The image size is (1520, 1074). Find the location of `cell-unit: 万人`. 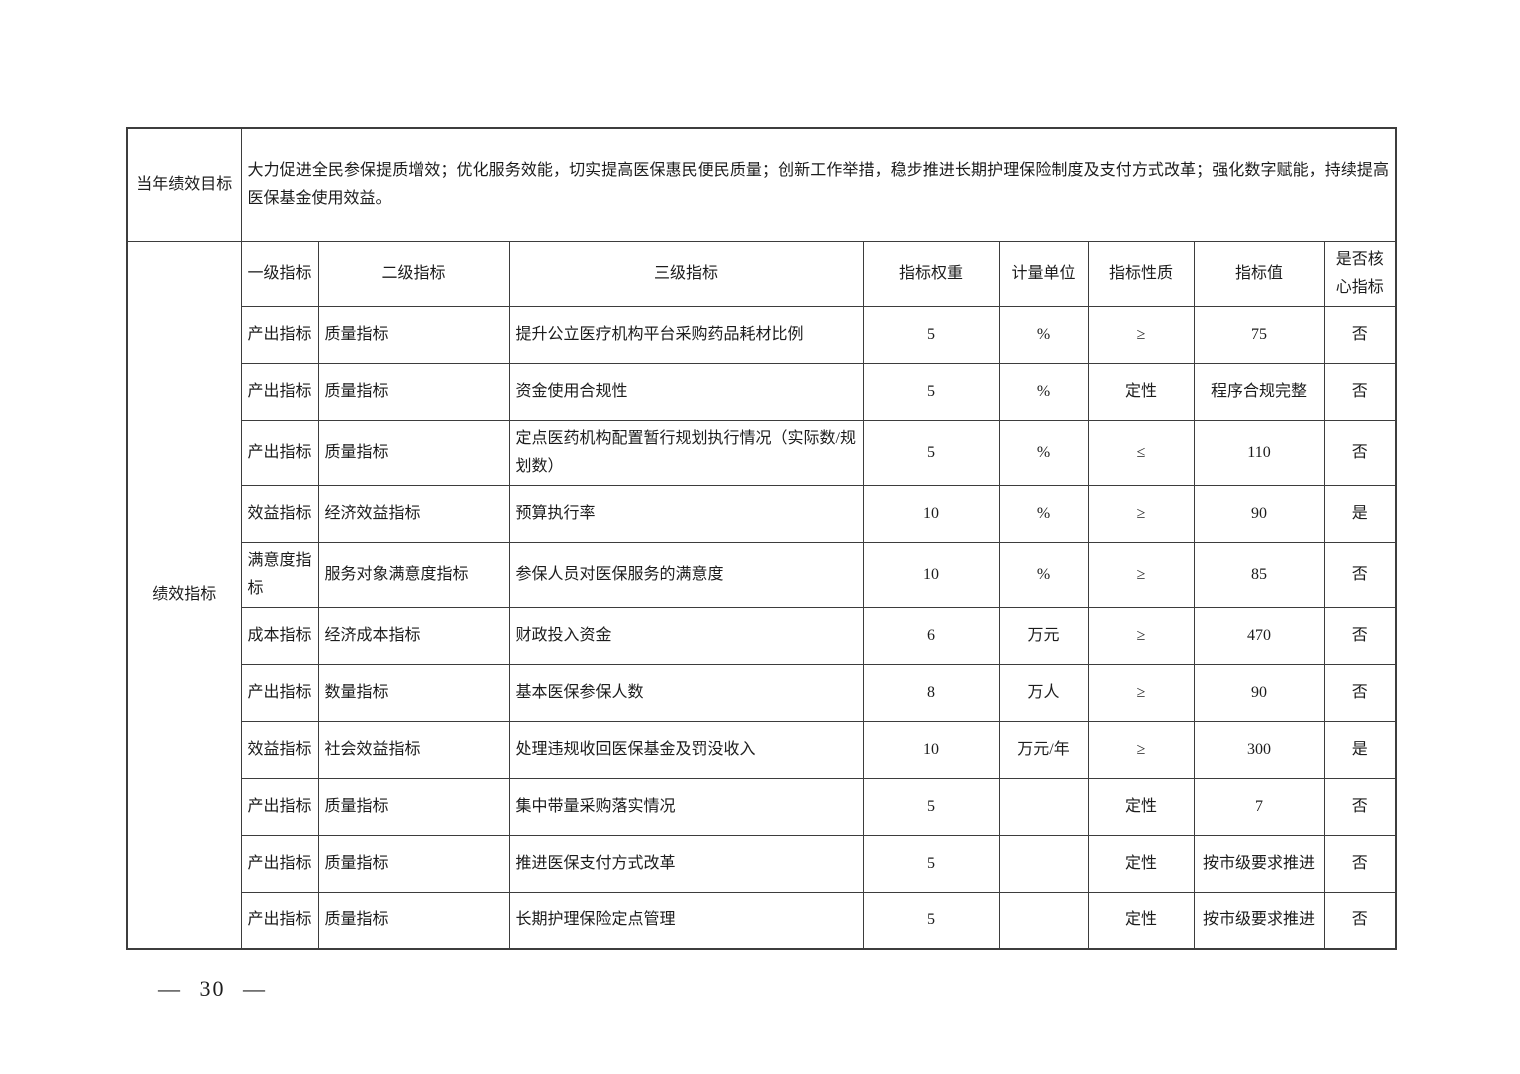

cell-unit: 万人 is located at coordinates (1043, 692).